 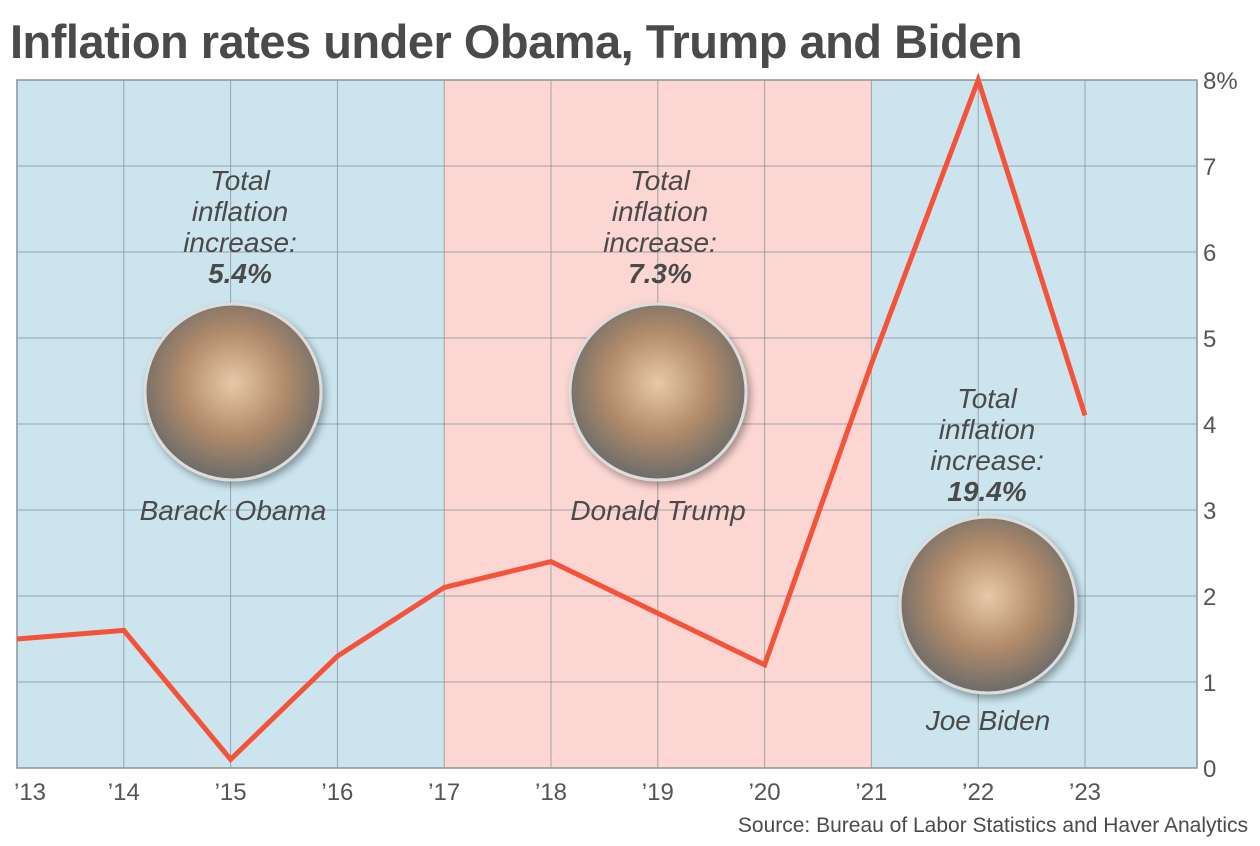 What do you see at coordinates (124, 792) in the screenshot?
I see `x-tick-label: ’14` at bounding box center [124, 792].